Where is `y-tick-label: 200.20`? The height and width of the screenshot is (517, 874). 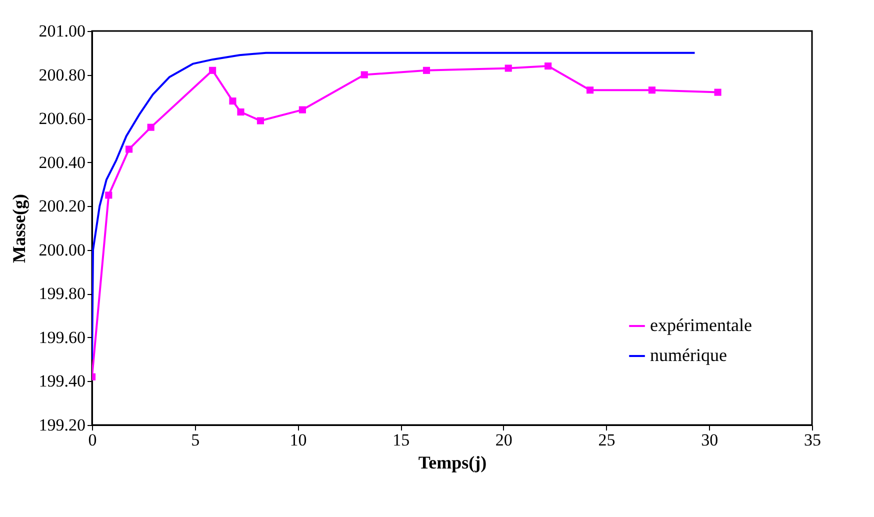 y-tick-label: 200.20 is located at coordinates (62, 206).